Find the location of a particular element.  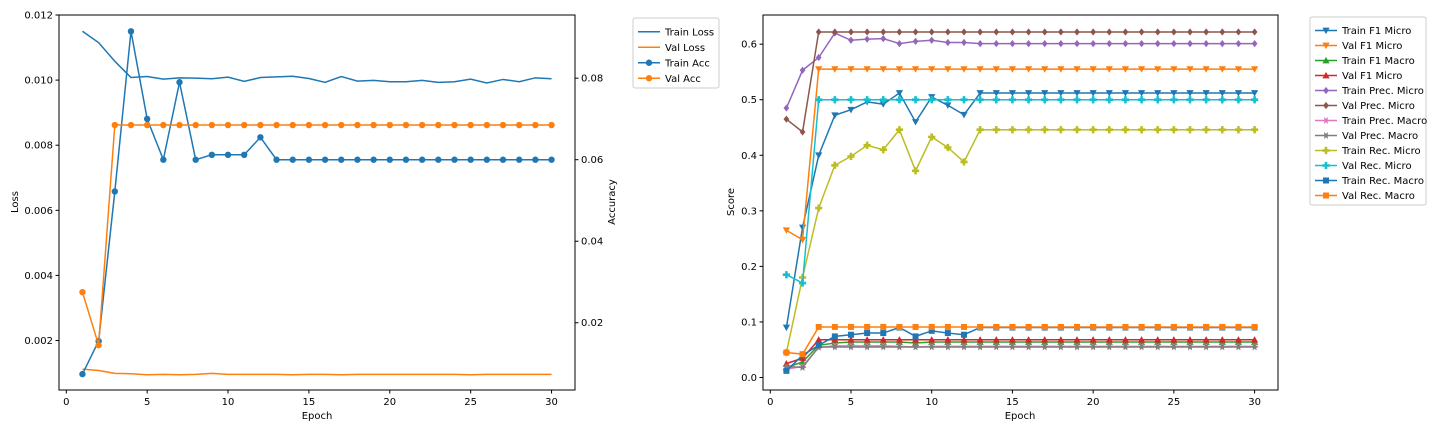

series-line-val-rec-micro is located at coordinates (1020, 191).